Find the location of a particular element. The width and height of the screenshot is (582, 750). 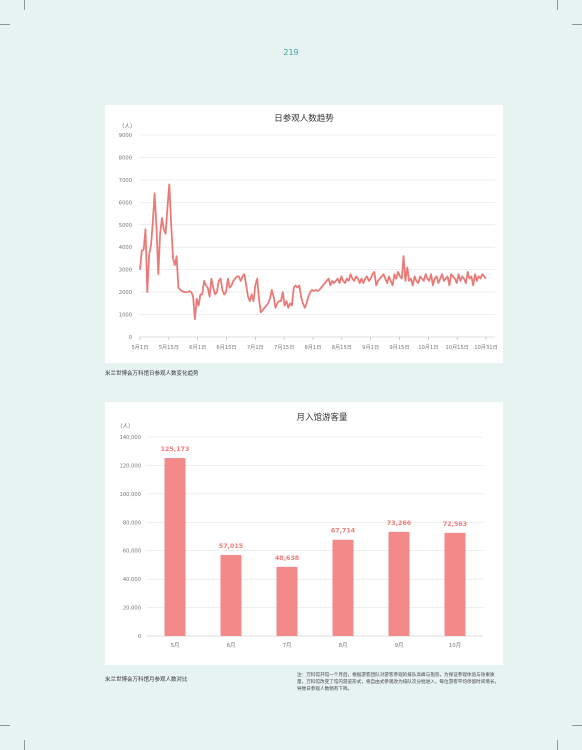

bar-value-label: 57,015 is located at coordinates (231, 546).